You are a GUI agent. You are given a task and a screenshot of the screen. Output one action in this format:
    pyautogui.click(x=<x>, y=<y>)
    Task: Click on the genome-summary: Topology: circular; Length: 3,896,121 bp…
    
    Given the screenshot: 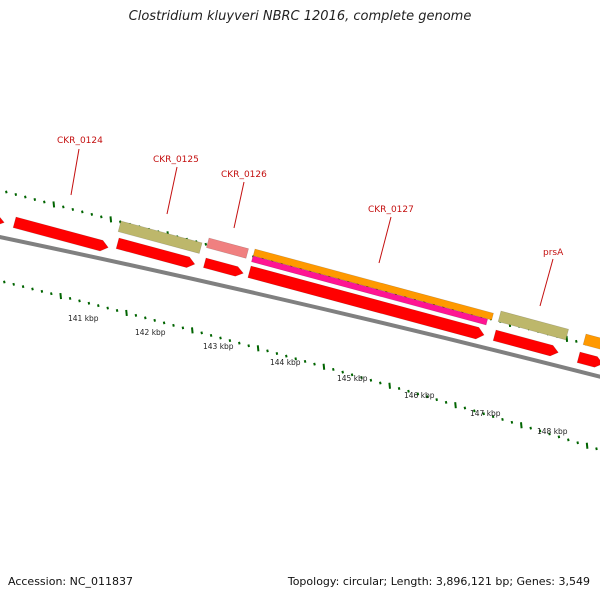 What is the action you would take?
    pyautogui.click(x=438, y=581)
    